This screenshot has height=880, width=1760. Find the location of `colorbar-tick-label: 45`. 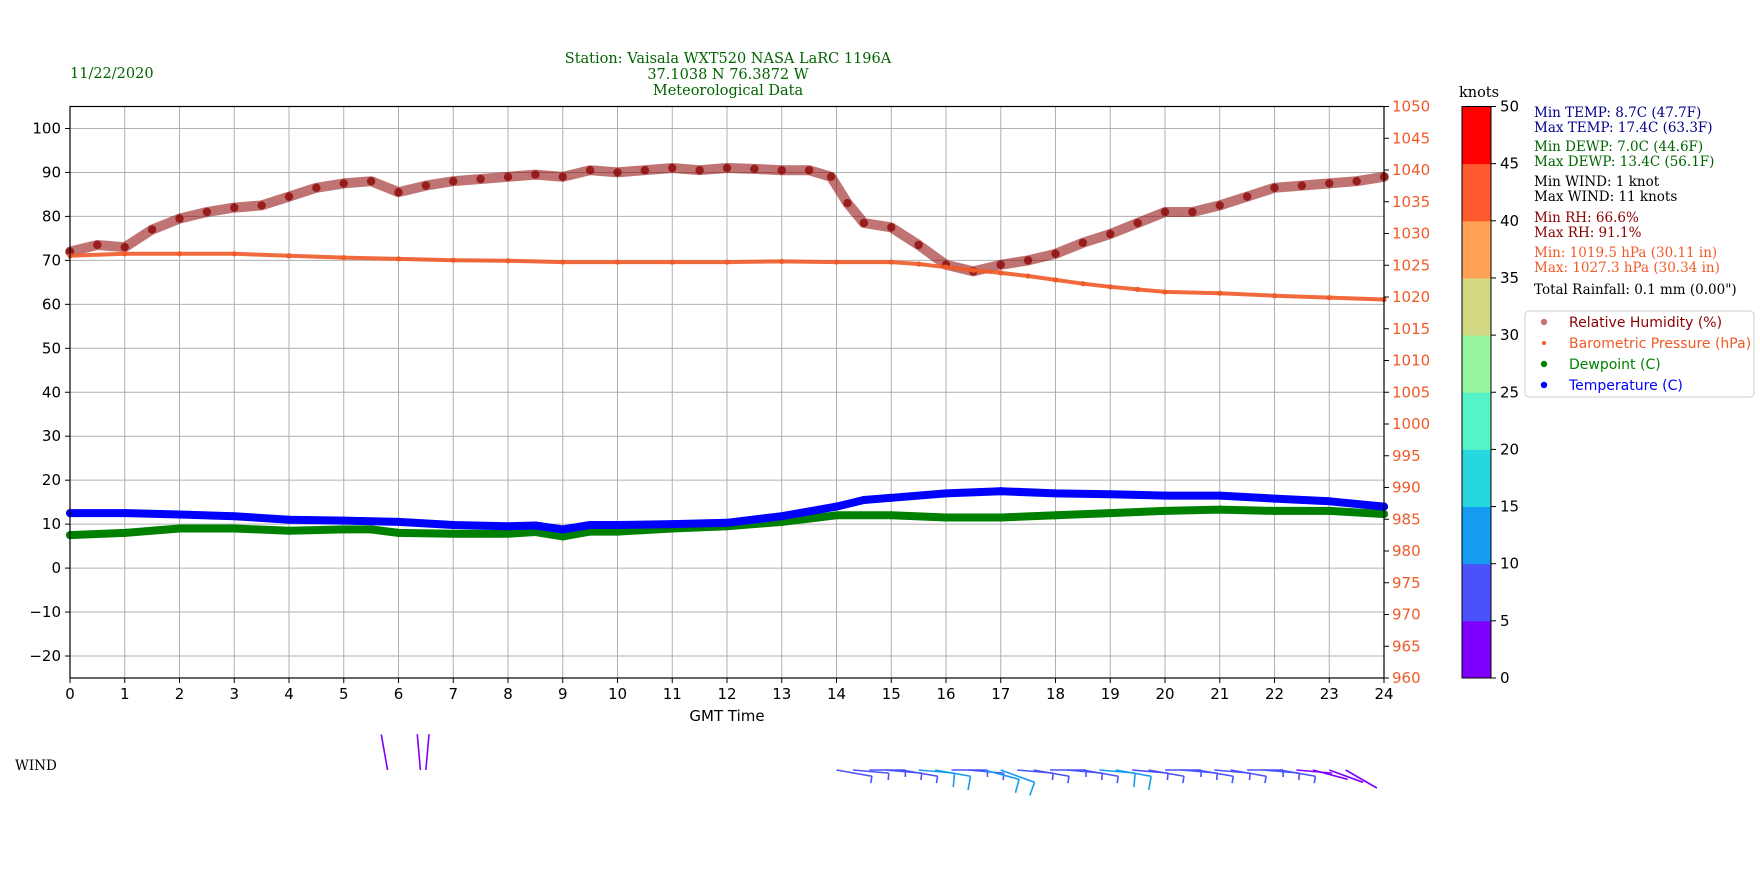

colorbar-tick-label: 45 is located at coordinates (1509, 164).